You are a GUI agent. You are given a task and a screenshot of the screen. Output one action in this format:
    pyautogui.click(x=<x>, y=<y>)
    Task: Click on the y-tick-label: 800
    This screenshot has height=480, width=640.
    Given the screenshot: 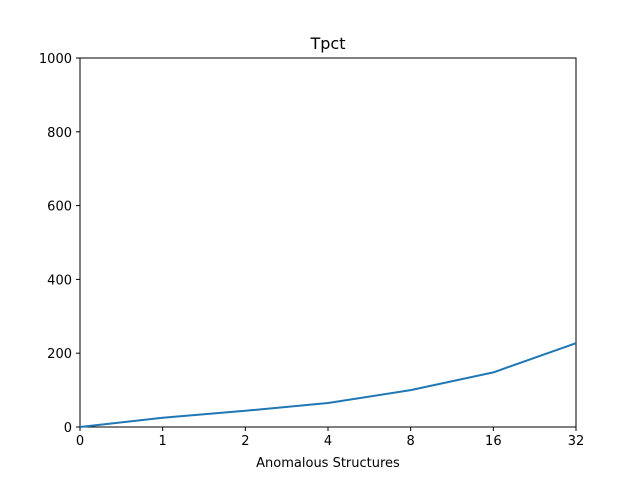 What is the action you would take?
    pyautogui.click(x=59, y=133)
    